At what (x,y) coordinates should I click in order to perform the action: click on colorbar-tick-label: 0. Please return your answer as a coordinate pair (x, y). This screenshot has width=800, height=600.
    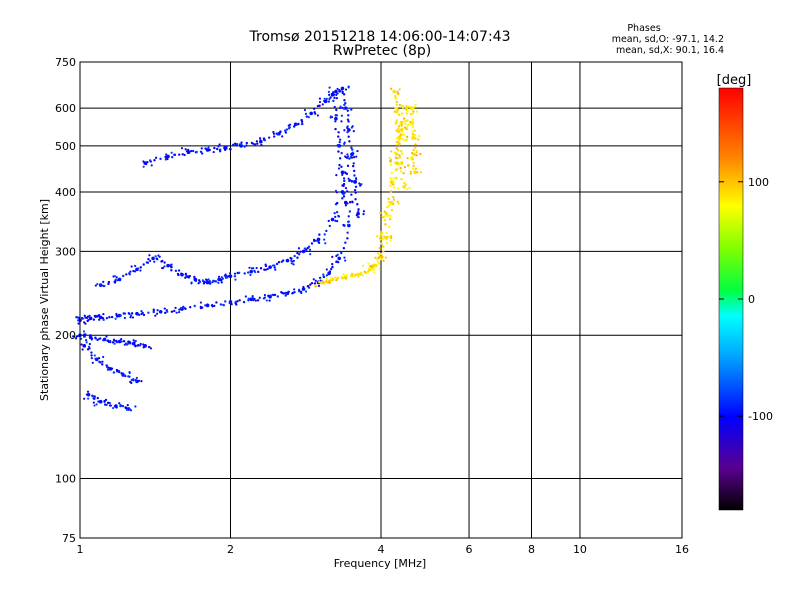
    Looking at the image, I should click on (751, 299).